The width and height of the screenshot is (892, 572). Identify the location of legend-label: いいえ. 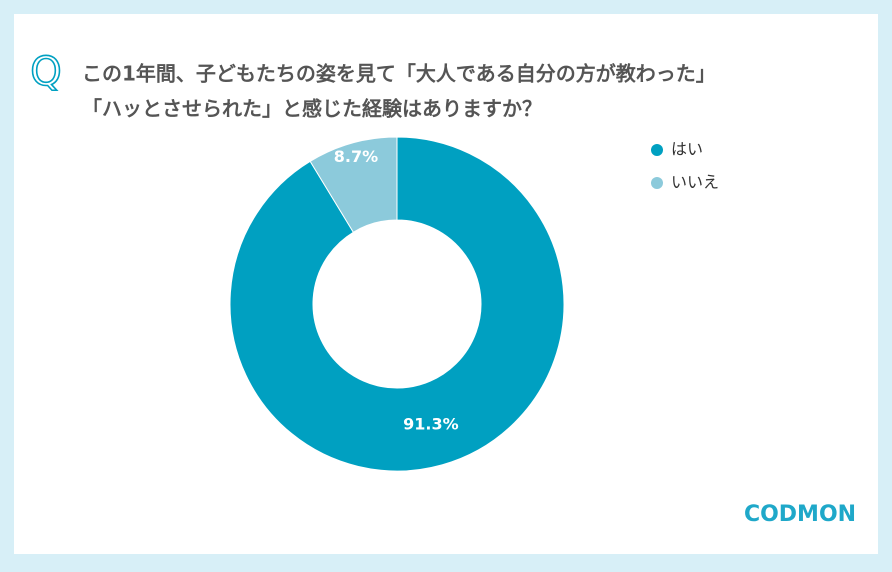
(695, 182).